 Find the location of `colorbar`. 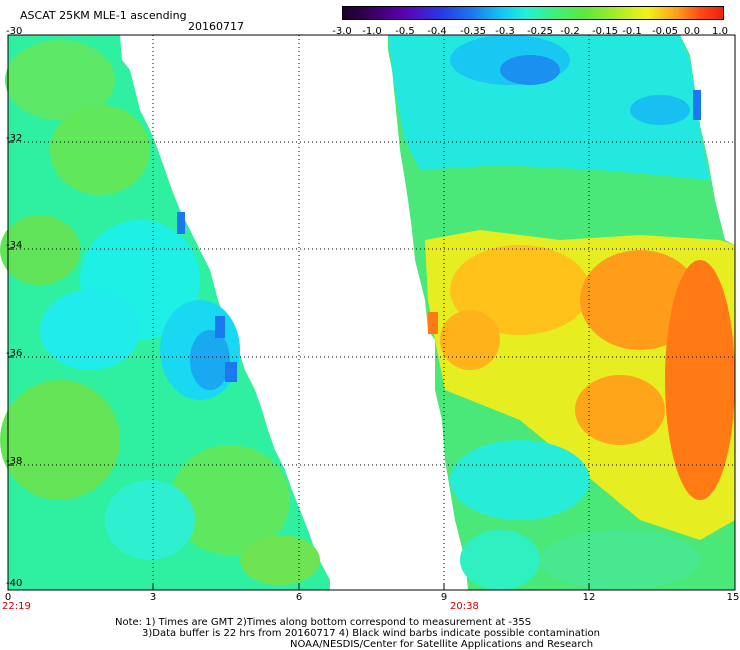

colorbar is located at coordinates (533, 13).